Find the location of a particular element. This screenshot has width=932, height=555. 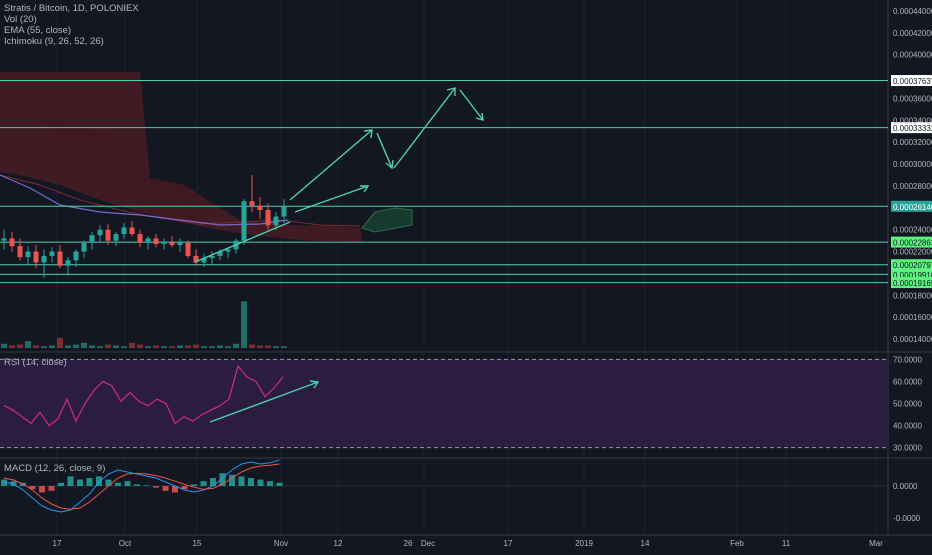

ichimoku-cloud-bear-inner is located at coordinates (107, 169).